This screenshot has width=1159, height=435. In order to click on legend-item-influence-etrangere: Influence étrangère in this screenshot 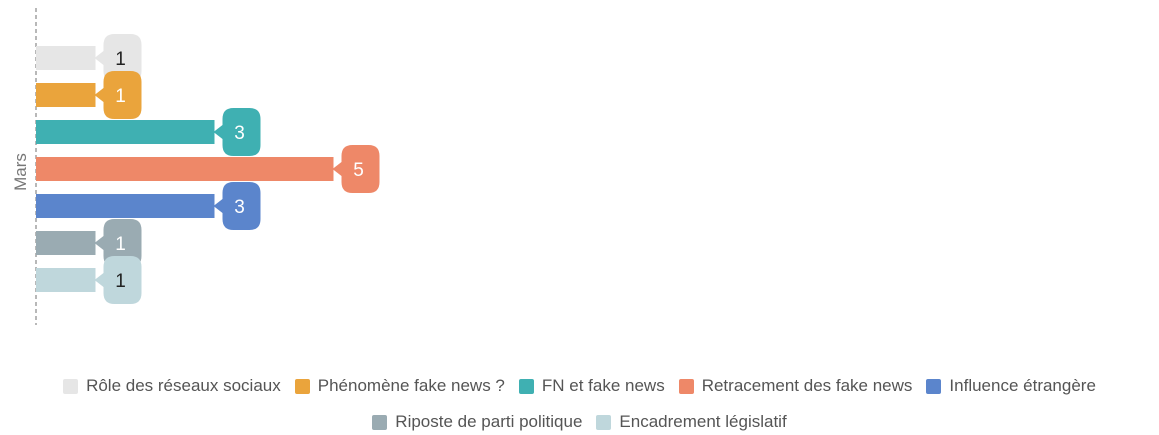, I will do `click(1011, 386)`.